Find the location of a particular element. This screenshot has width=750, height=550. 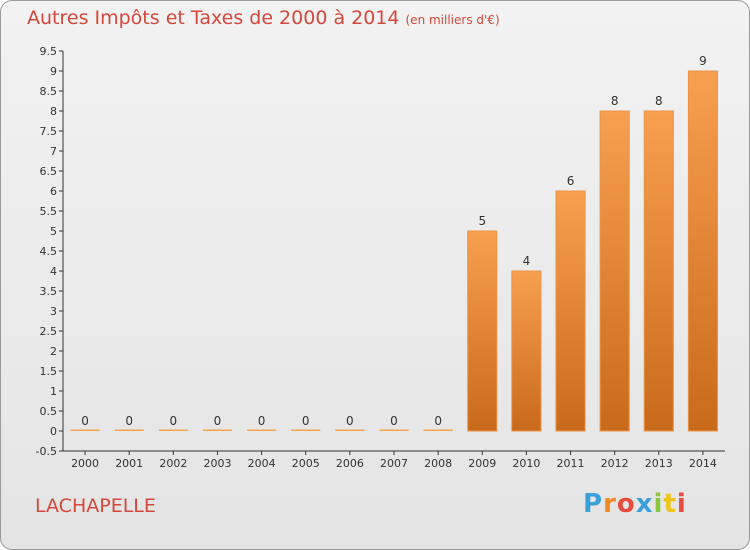

x-tick-label: 2001 is located at coordinates (129, 463).